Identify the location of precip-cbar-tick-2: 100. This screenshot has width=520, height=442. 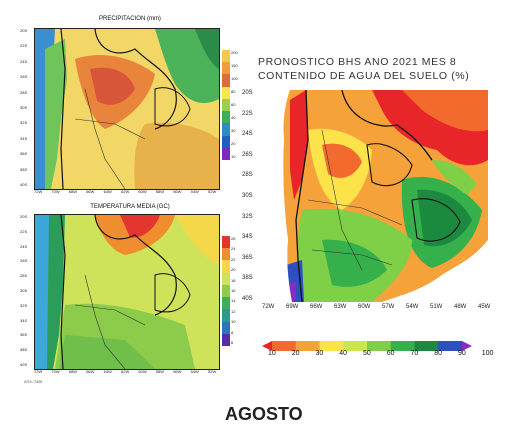
(234, 78).